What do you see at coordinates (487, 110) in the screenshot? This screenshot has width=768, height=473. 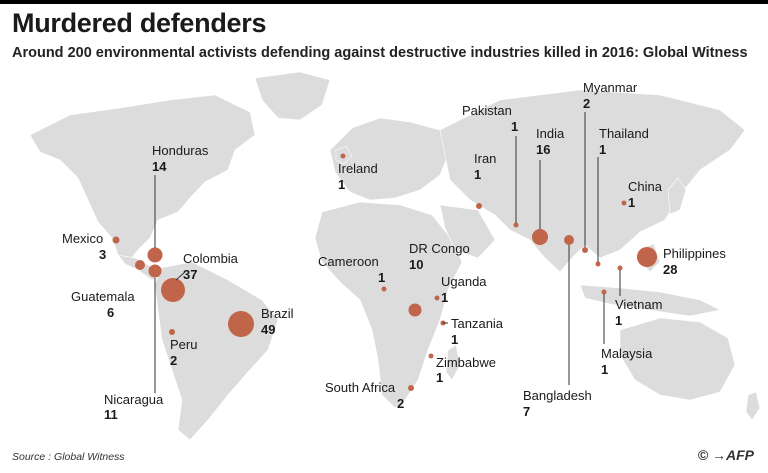 I see `label-pakistan: Pakistan` at bounding box center [487, 110].